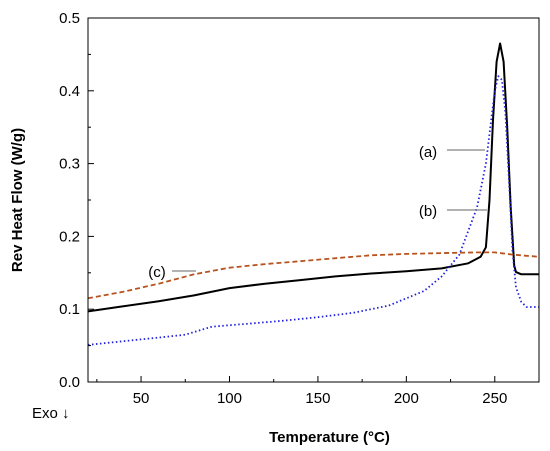  Describe the element at coordinates (69, 18) in the screenshot. I see `y-tick-label: 0.5` at that location.